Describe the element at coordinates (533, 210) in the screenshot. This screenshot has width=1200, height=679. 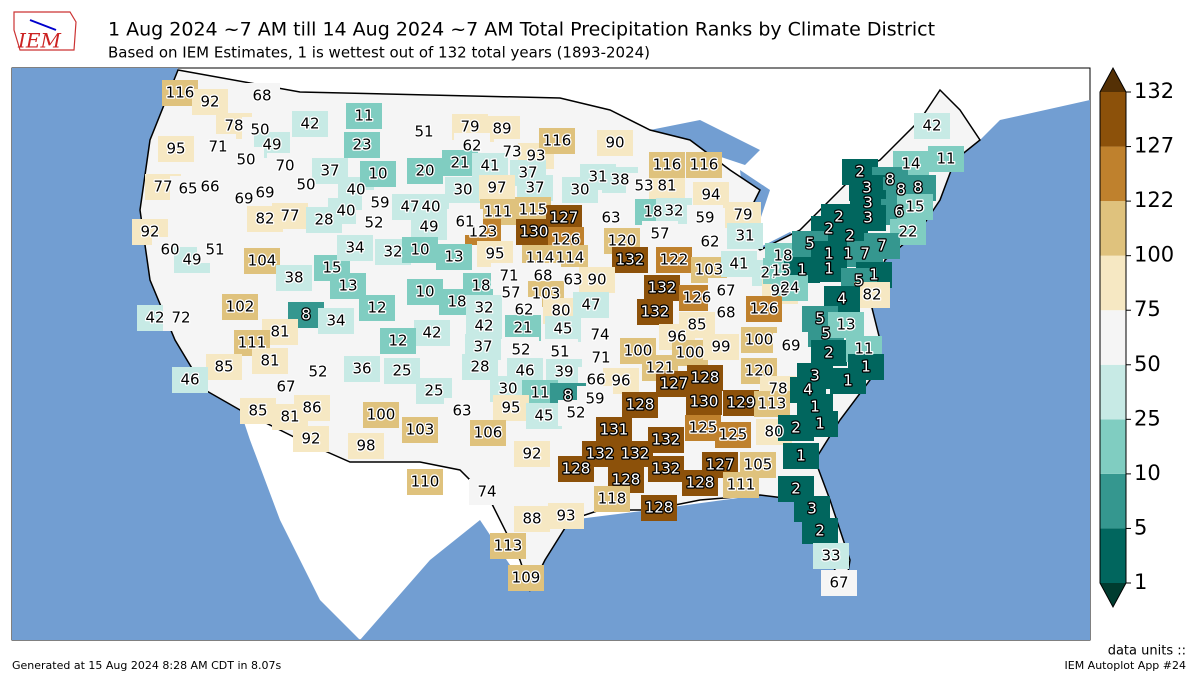
I see `district-rank: 115` at that location.